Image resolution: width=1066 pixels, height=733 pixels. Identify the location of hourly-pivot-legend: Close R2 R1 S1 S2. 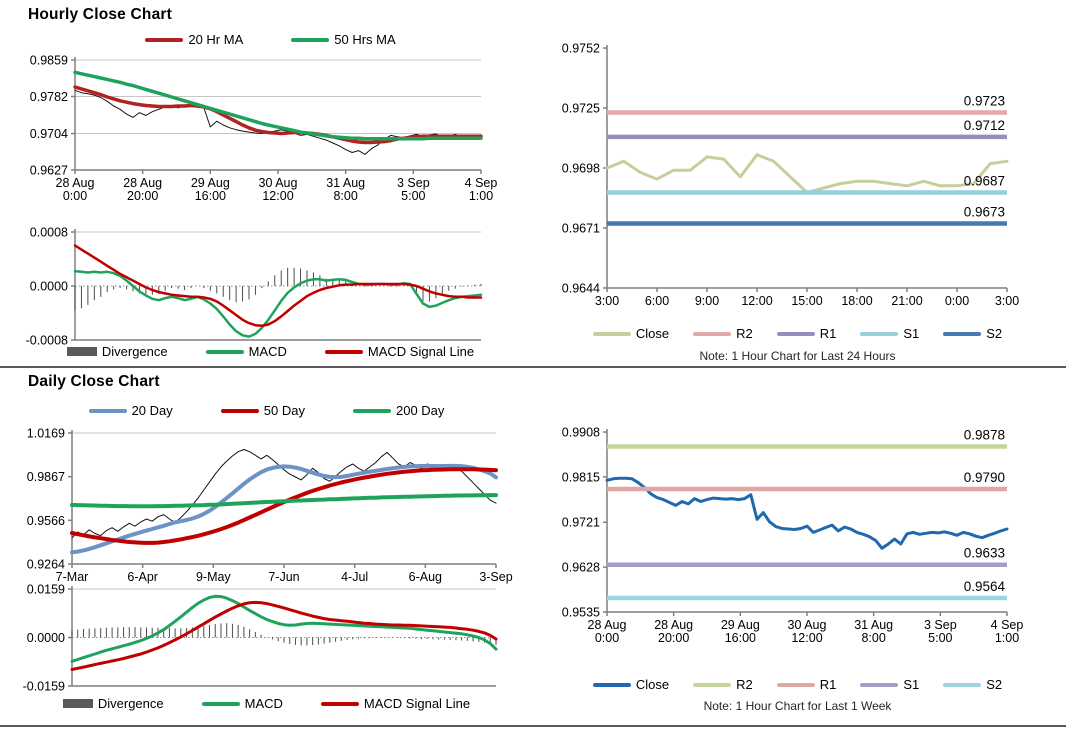
(797, 333).